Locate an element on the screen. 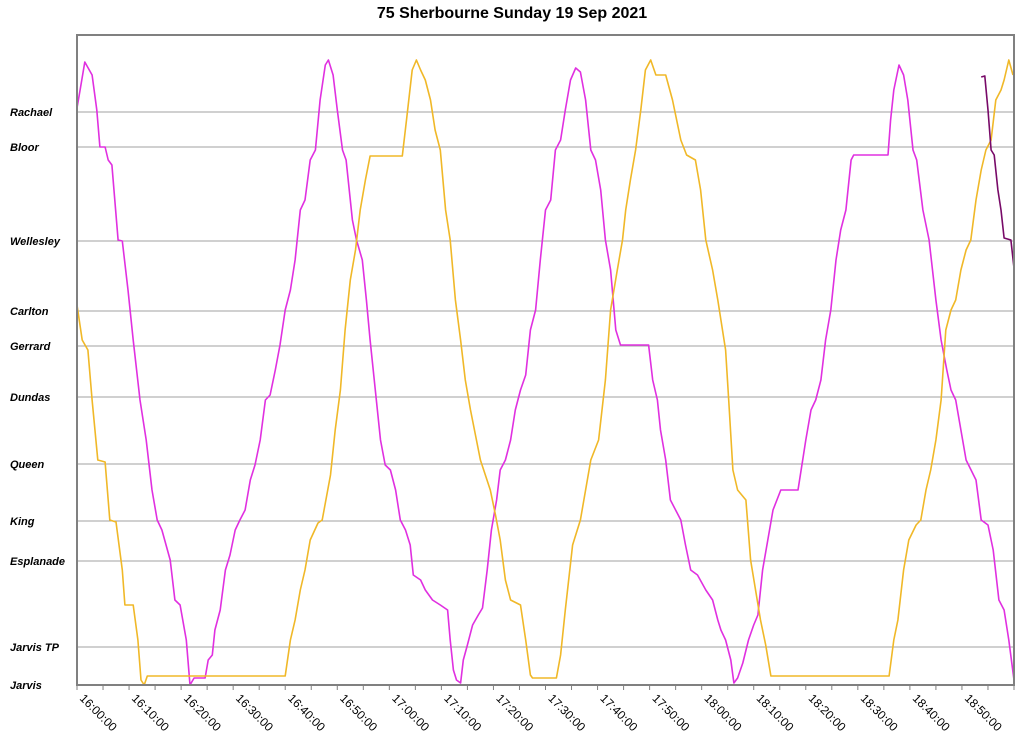 The image size is (1024, 744). x-tick-label: 18:00:00 is located at coordinates (723, 712).